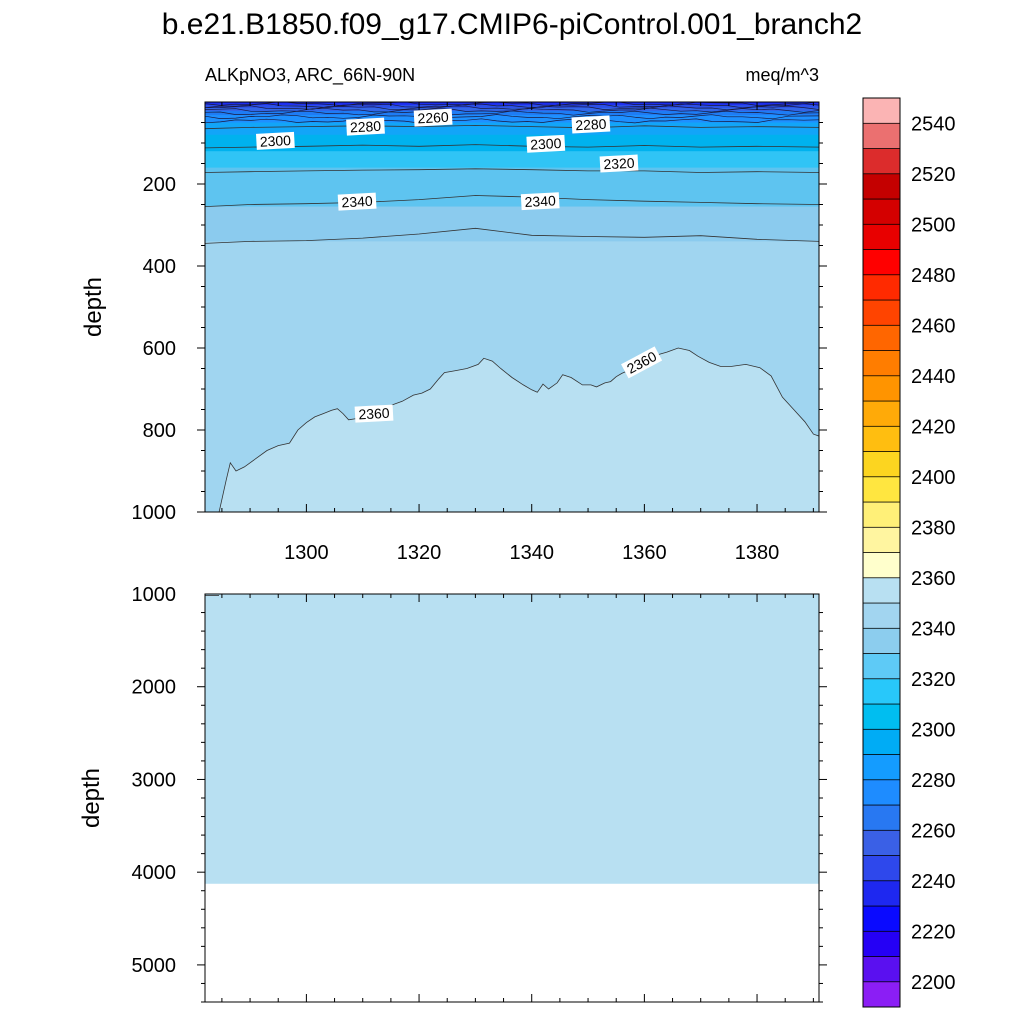 The width and height of the screenshot is (1024, 1024). I want to click on contour-label-text: 2320, so click(619, 164).